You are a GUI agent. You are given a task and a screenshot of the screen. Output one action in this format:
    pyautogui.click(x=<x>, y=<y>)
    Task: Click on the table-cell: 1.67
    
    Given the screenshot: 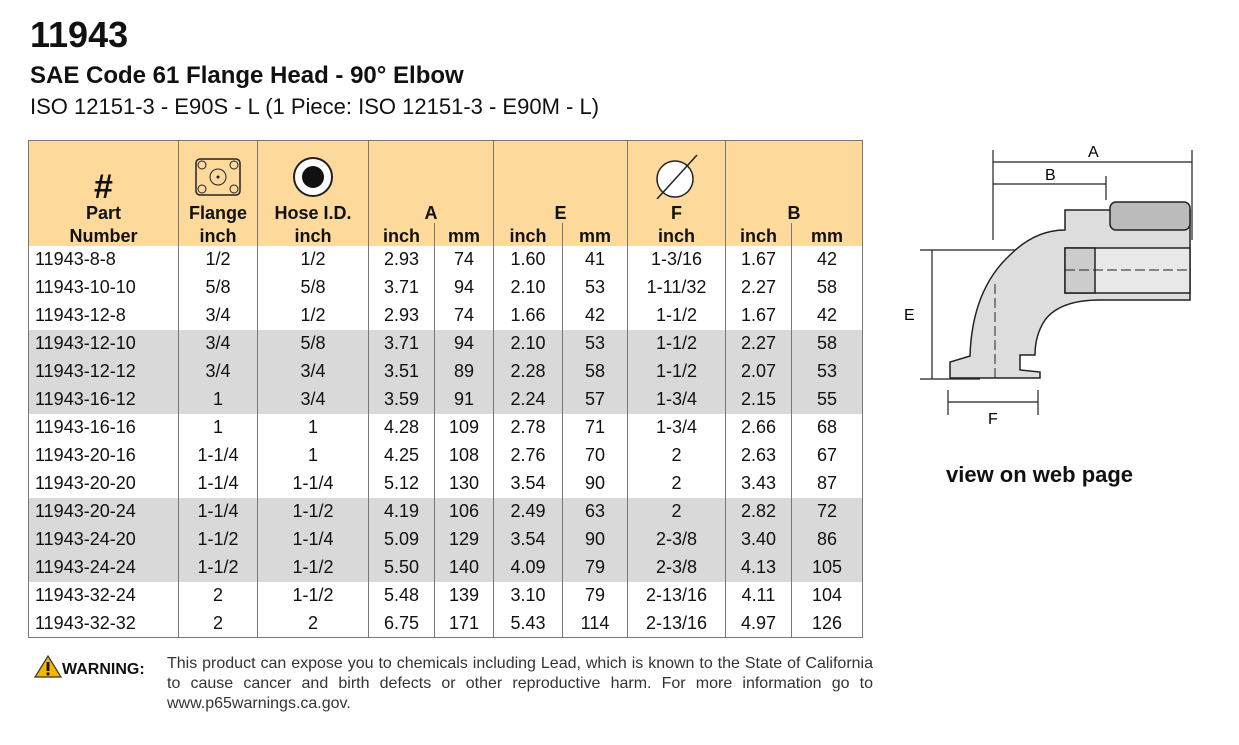 What is the action you would take?
    pyautogui.click(x=759, y=315)
    